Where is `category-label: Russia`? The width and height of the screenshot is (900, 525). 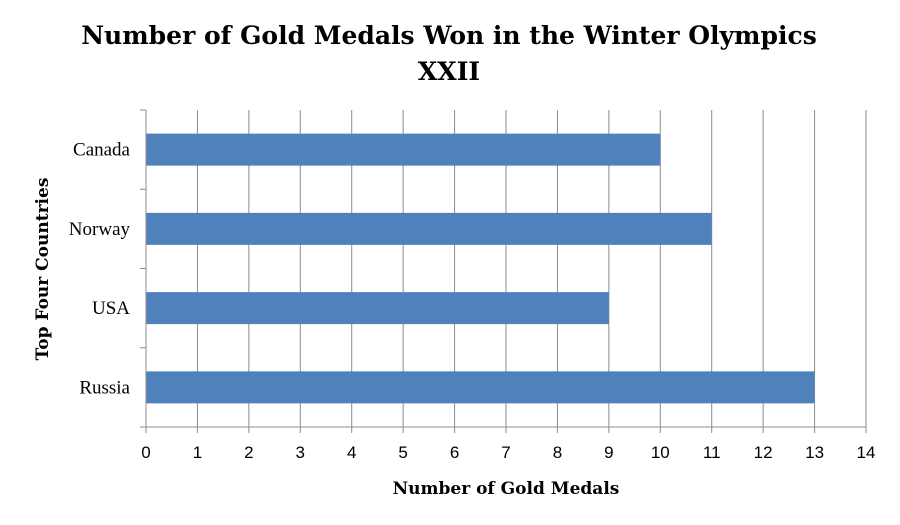 category-label: Russia is located at coordinates (104, 387).